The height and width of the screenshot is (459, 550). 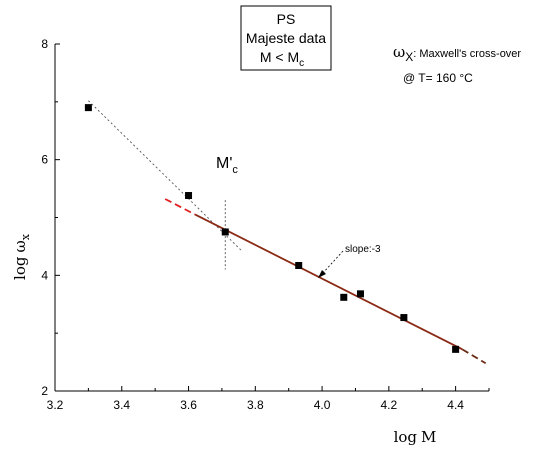 What do you see at coordinates (363, 249) in the screenshot?
I see `slope-label: slope:-3` at bounding box center [363, 249].